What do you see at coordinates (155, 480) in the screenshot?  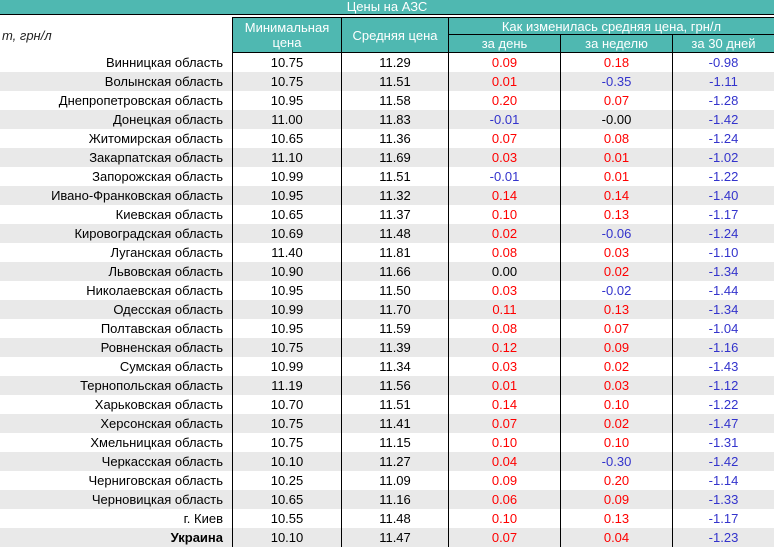 I see `region-cell: Черниговская область` at bounding box center [155, 480].